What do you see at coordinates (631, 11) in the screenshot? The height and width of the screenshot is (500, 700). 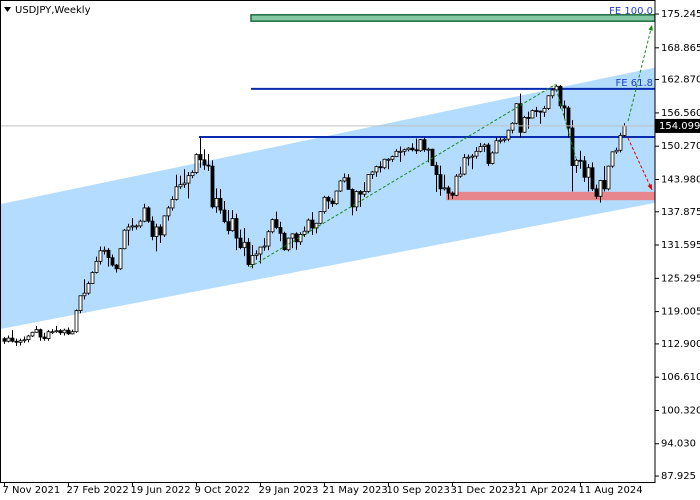 I see `zone-label: FE 100.0` at bounding box center [631, 11].